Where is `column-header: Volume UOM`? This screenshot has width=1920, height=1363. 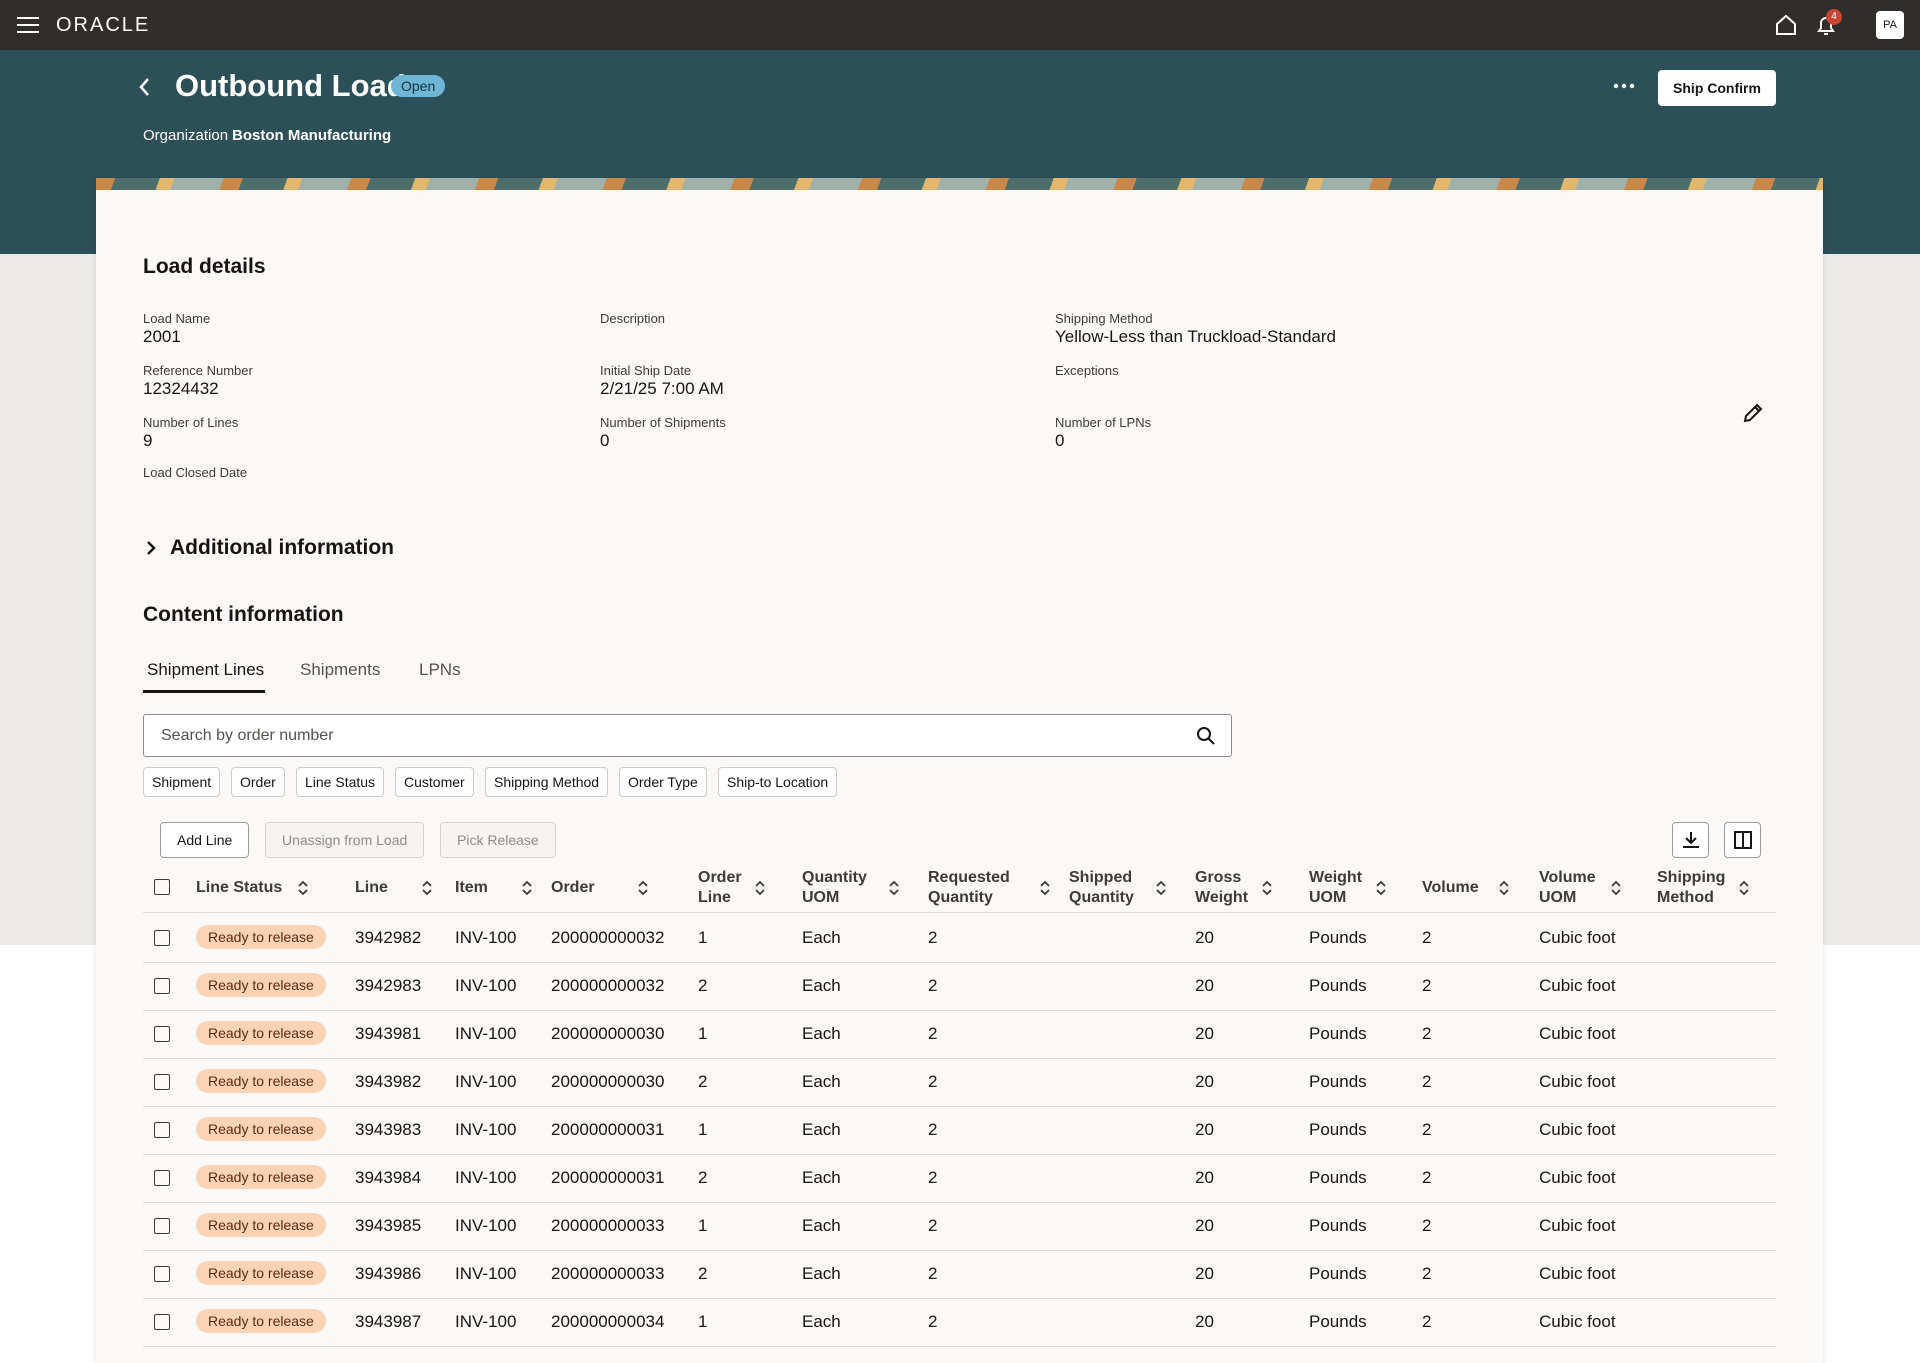
column-header: Volume UOM is located at coordinates (1567, 887).